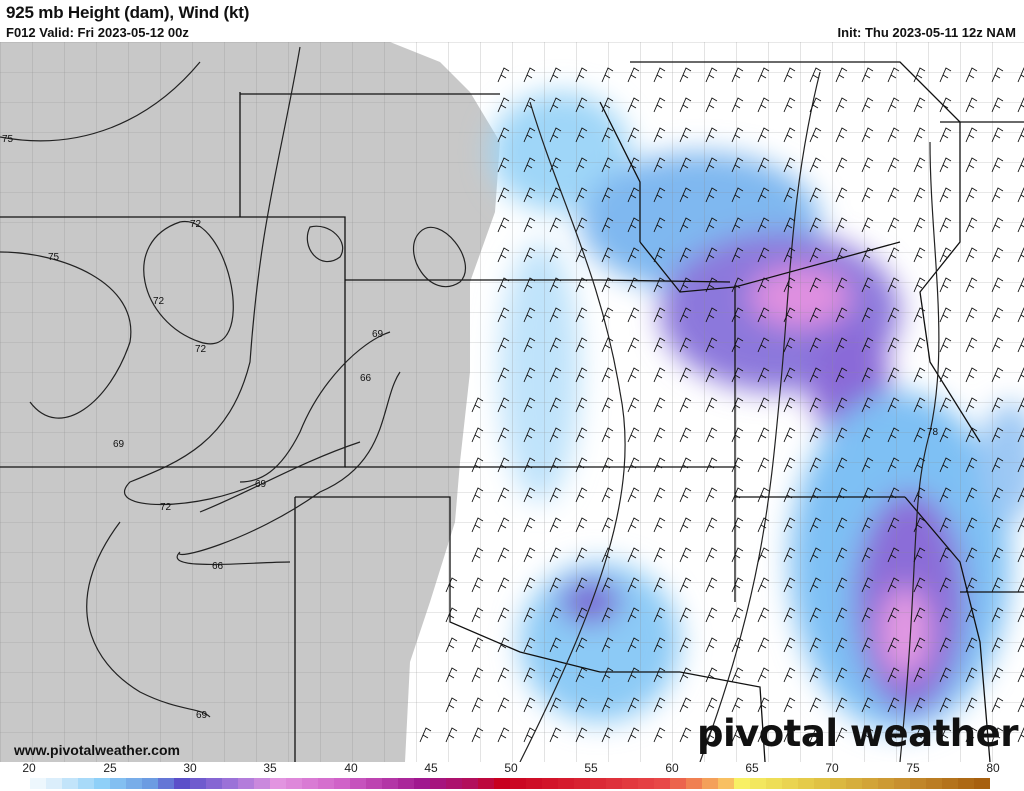  Describe the element at coordinates (752, 768) in the screenshot. I see `colorbar-tick: 65` at that location.